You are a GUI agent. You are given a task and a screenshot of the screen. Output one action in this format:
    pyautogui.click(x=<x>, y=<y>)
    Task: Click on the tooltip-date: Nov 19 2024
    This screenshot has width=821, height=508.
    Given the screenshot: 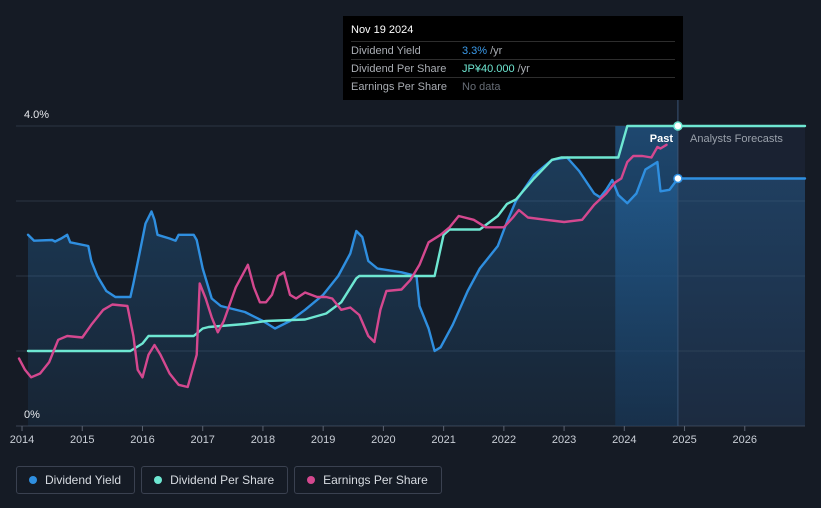 What is the action you would take?
    pyautogui.click(x=382, y=30)
    